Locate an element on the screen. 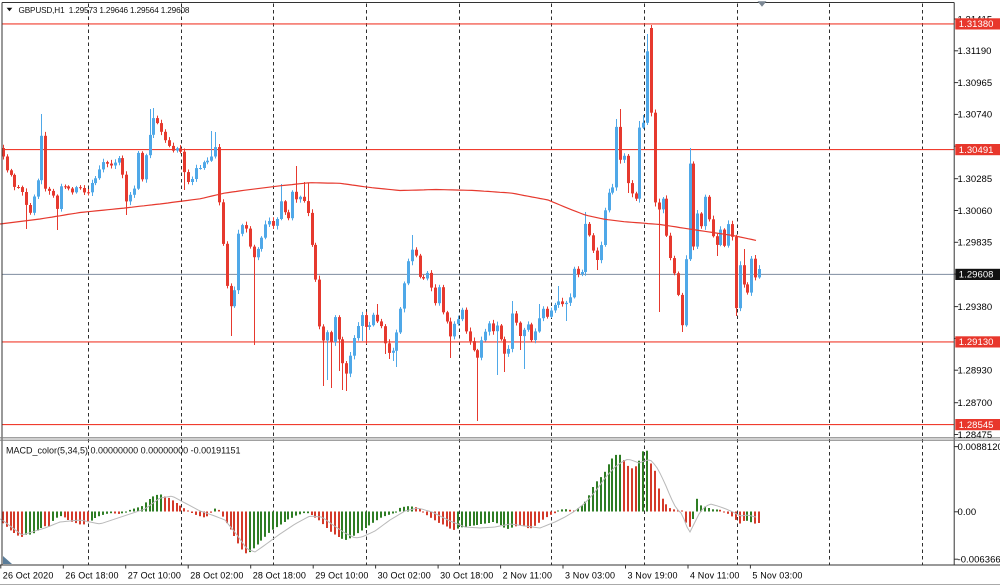 This screenshot has height=587, width=1000. svg-text: 0.0088120 is located at coordinates (979, 447).